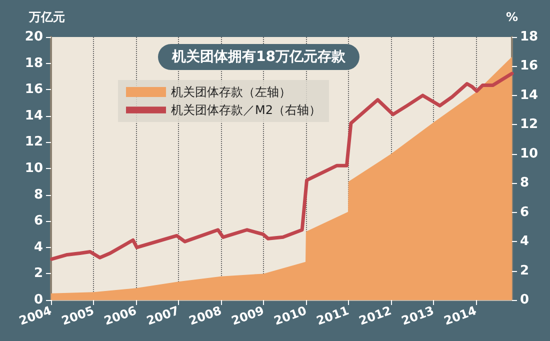  I want to click on legend-label: 机关团体存款（左轴）, so click(231, 92).